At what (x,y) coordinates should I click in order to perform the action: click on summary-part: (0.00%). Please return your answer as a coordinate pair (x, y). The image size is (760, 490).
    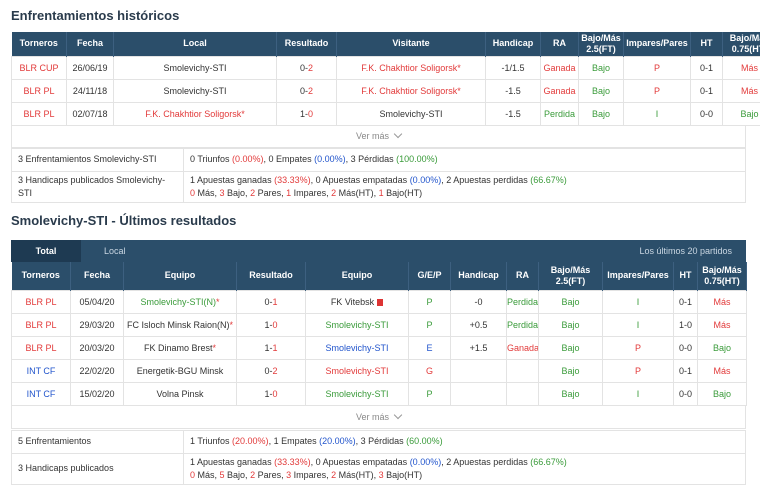
    Looking at the image, I should click on (425, 180).